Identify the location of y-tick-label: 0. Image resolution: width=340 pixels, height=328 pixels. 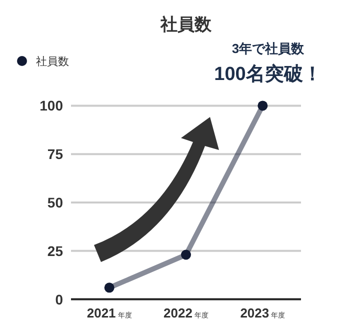
(59, 299).